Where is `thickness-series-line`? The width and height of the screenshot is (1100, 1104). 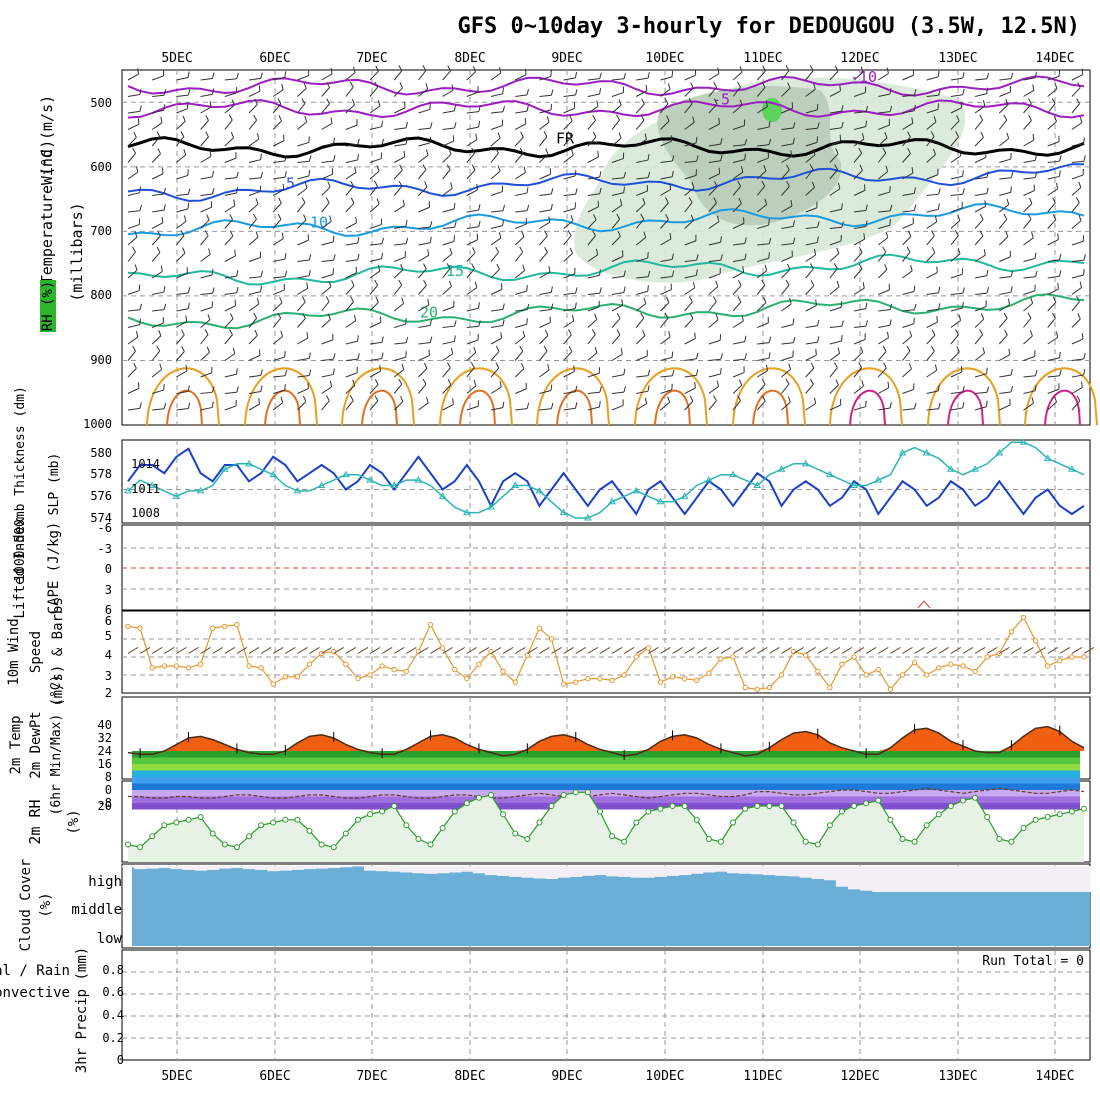
thickness-series-line is located at coordinates (606, 480).